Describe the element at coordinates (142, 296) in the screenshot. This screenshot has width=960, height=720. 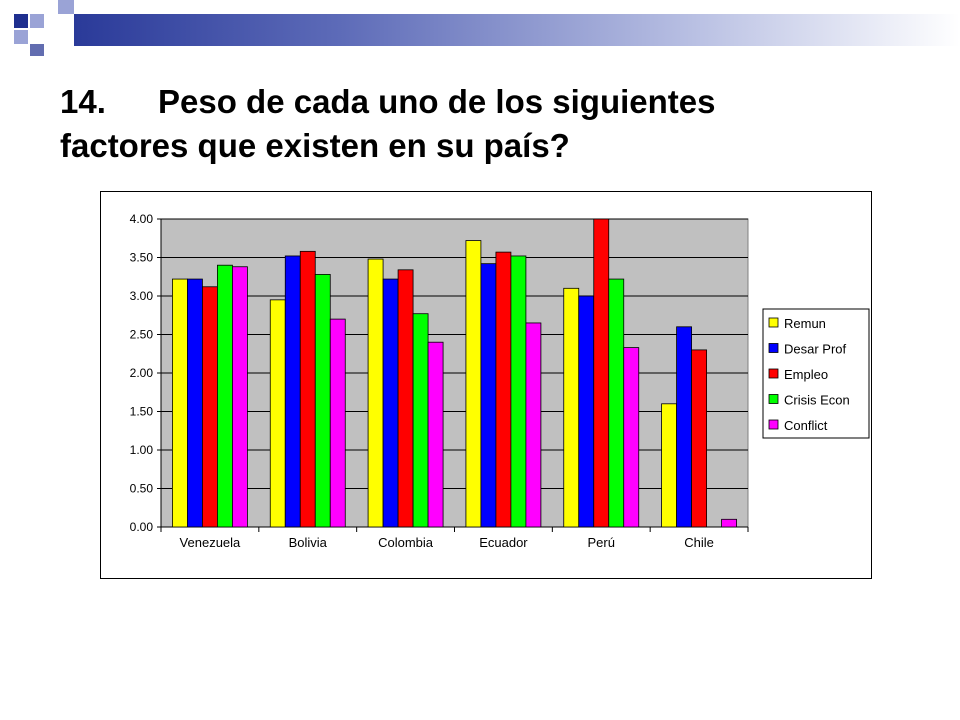
I see `y-tick-label: 3.00` at that location.